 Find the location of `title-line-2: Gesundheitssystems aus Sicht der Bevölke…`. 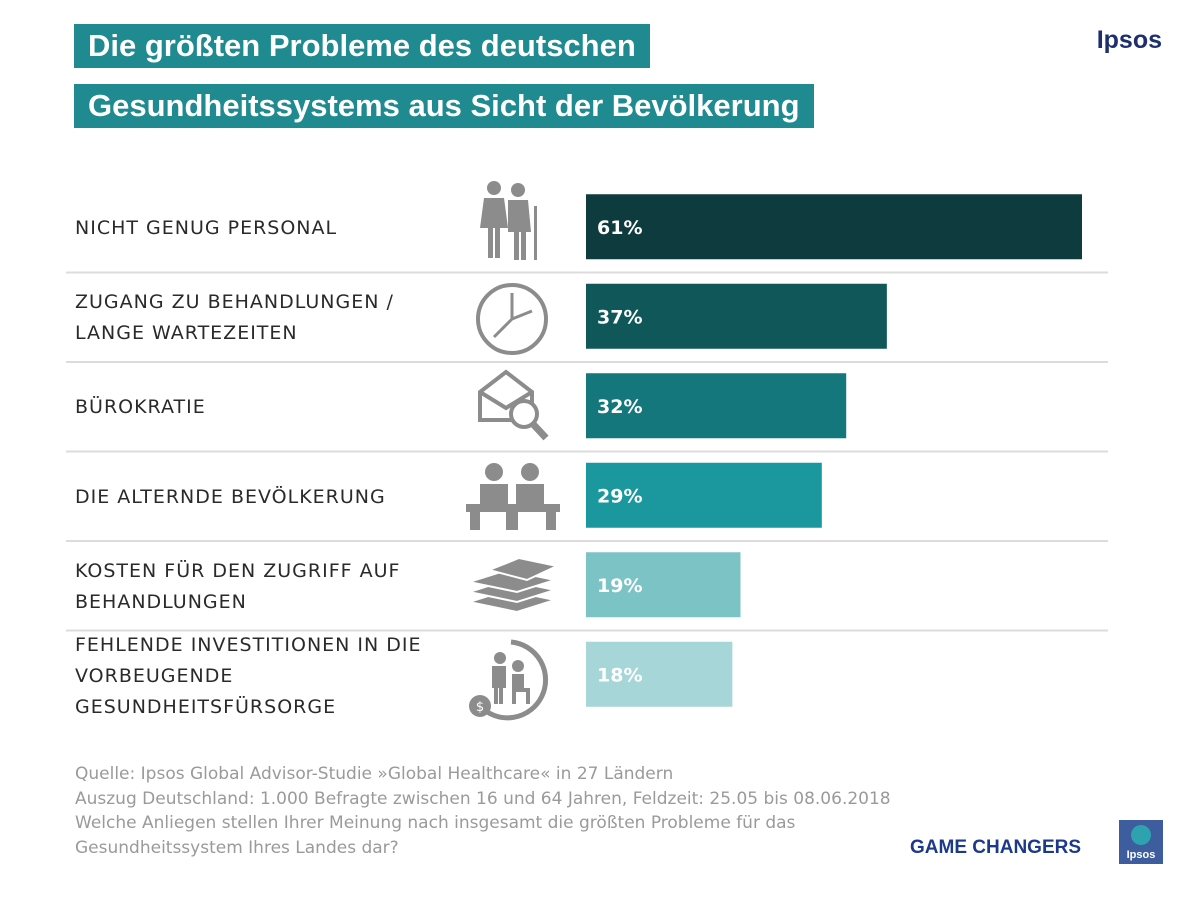

title-line-2: Gesundheitssystems aus Sicht der Bevölke… is located at coordinates (444, 106).